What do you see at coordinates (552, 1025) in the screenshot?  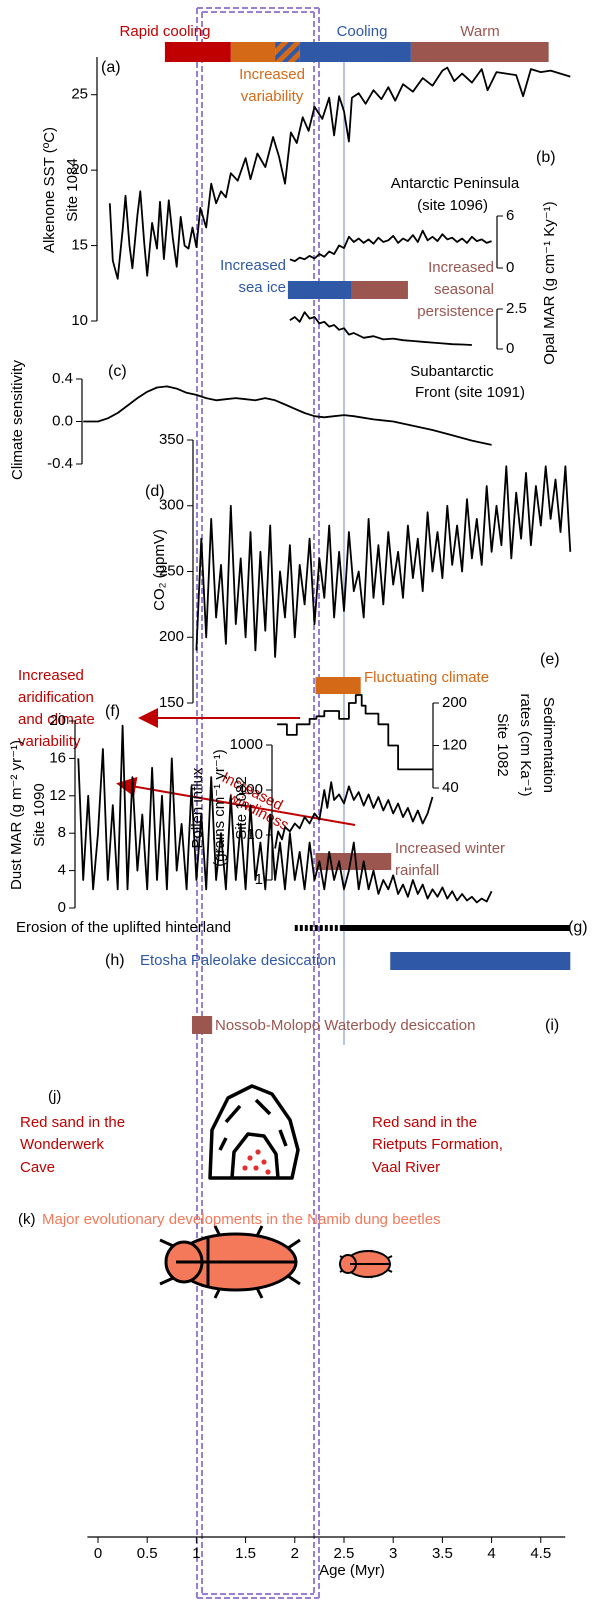 I see `panel-label: (i)` at bounding box center [552, 1025].